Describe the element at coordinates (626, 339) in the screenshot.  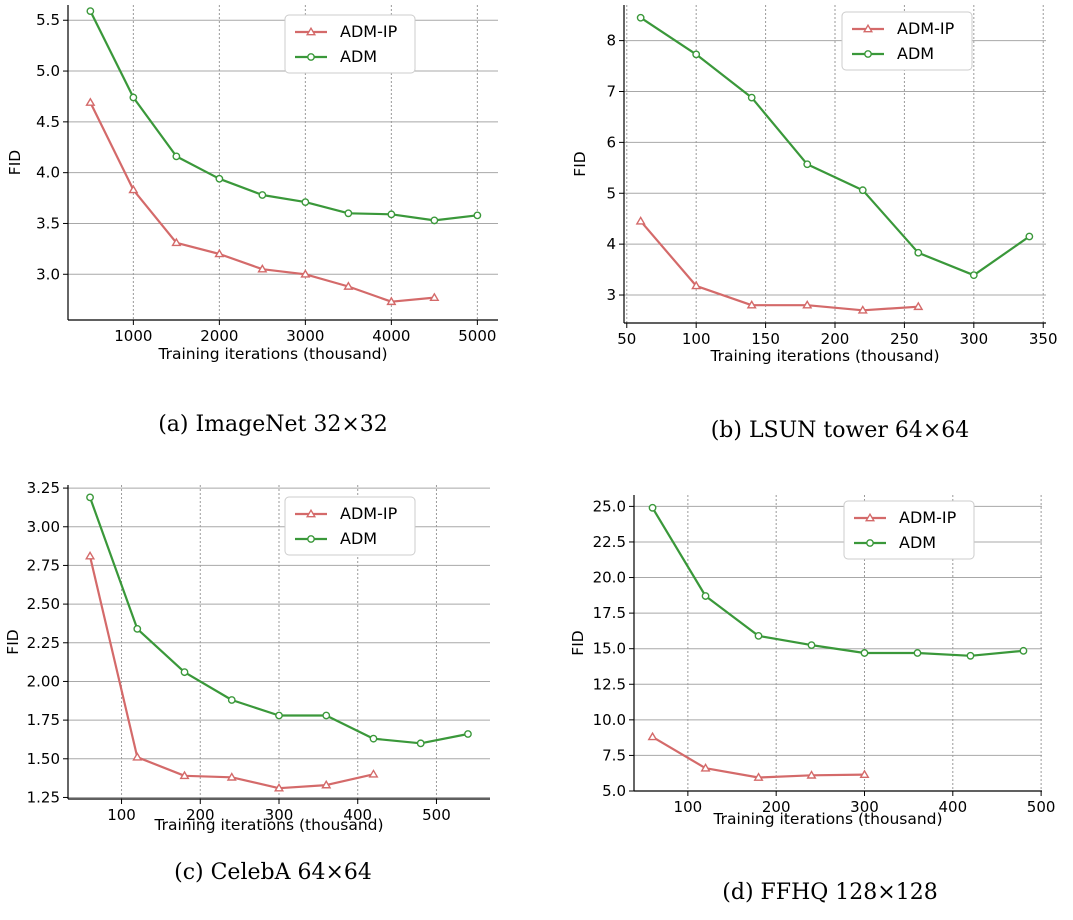
I see `x-tick-label: 50` at that location.